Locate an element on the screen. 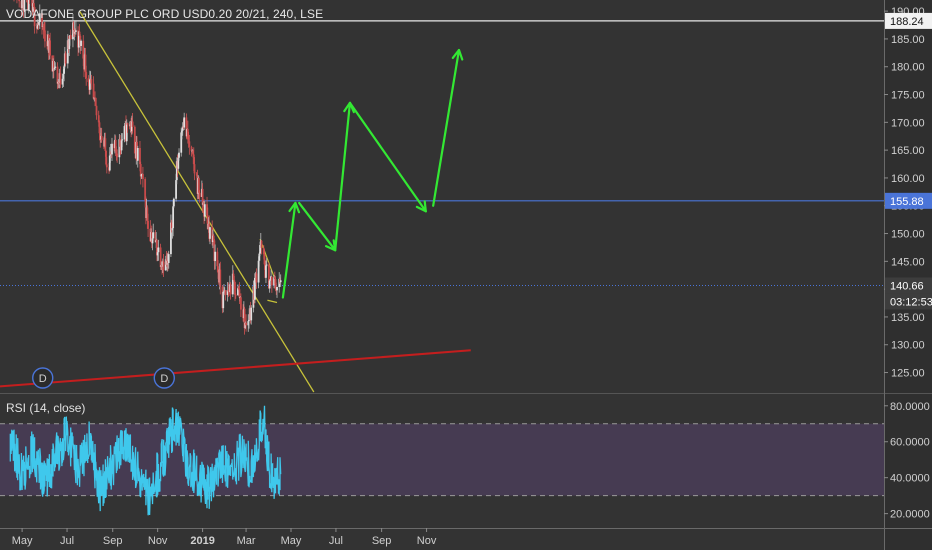 The height and width of the screenshot is (550, 932). price-label-last-bg is located at coordinates (908, 285).